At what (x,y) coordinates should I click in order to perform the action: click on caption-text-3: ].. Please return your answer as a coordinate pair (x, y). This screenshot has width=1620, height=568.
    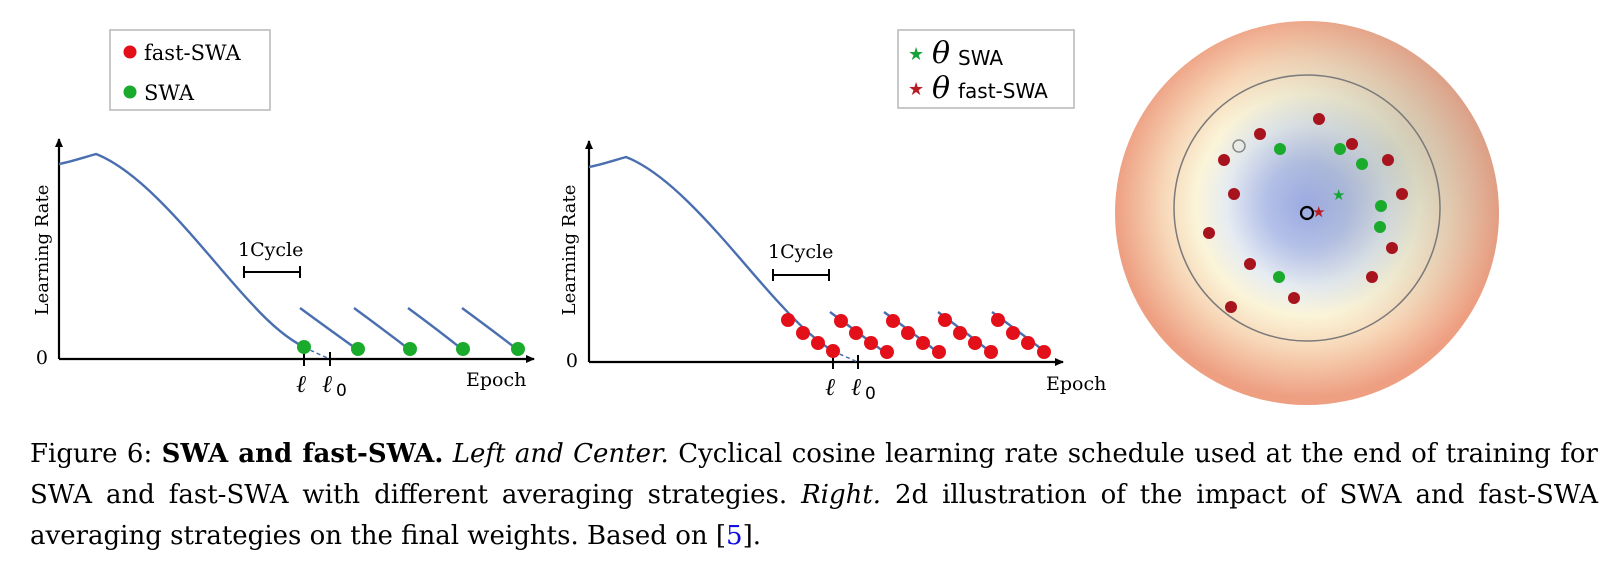
    Looking at the image, I should click on (751, 536).